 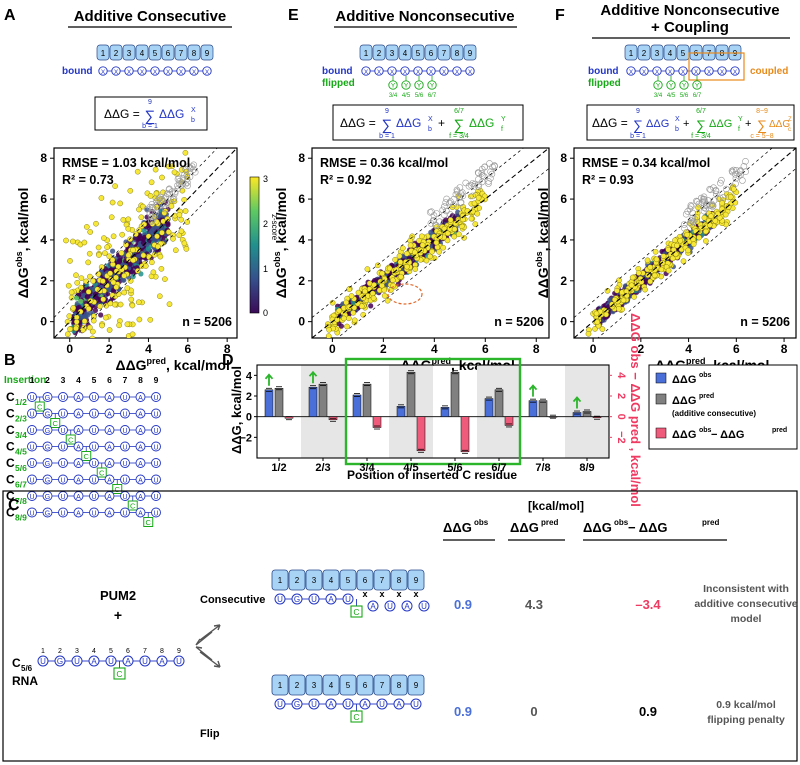 What do you see at coordinates (155, 53) in the screenshot?
I see `a-module-label: 5` at bounding box center [155, 53].